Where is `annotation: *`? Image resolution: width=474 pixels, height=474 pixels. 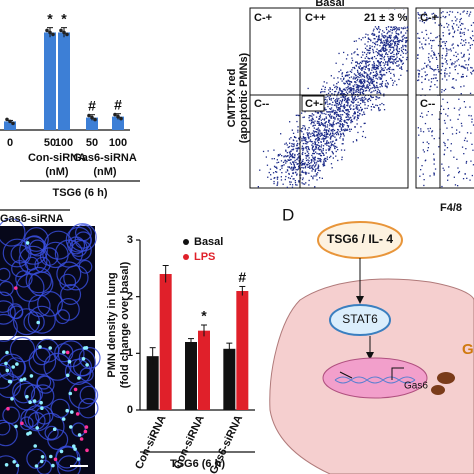 annotation: * is located at coordinates (204, 316).